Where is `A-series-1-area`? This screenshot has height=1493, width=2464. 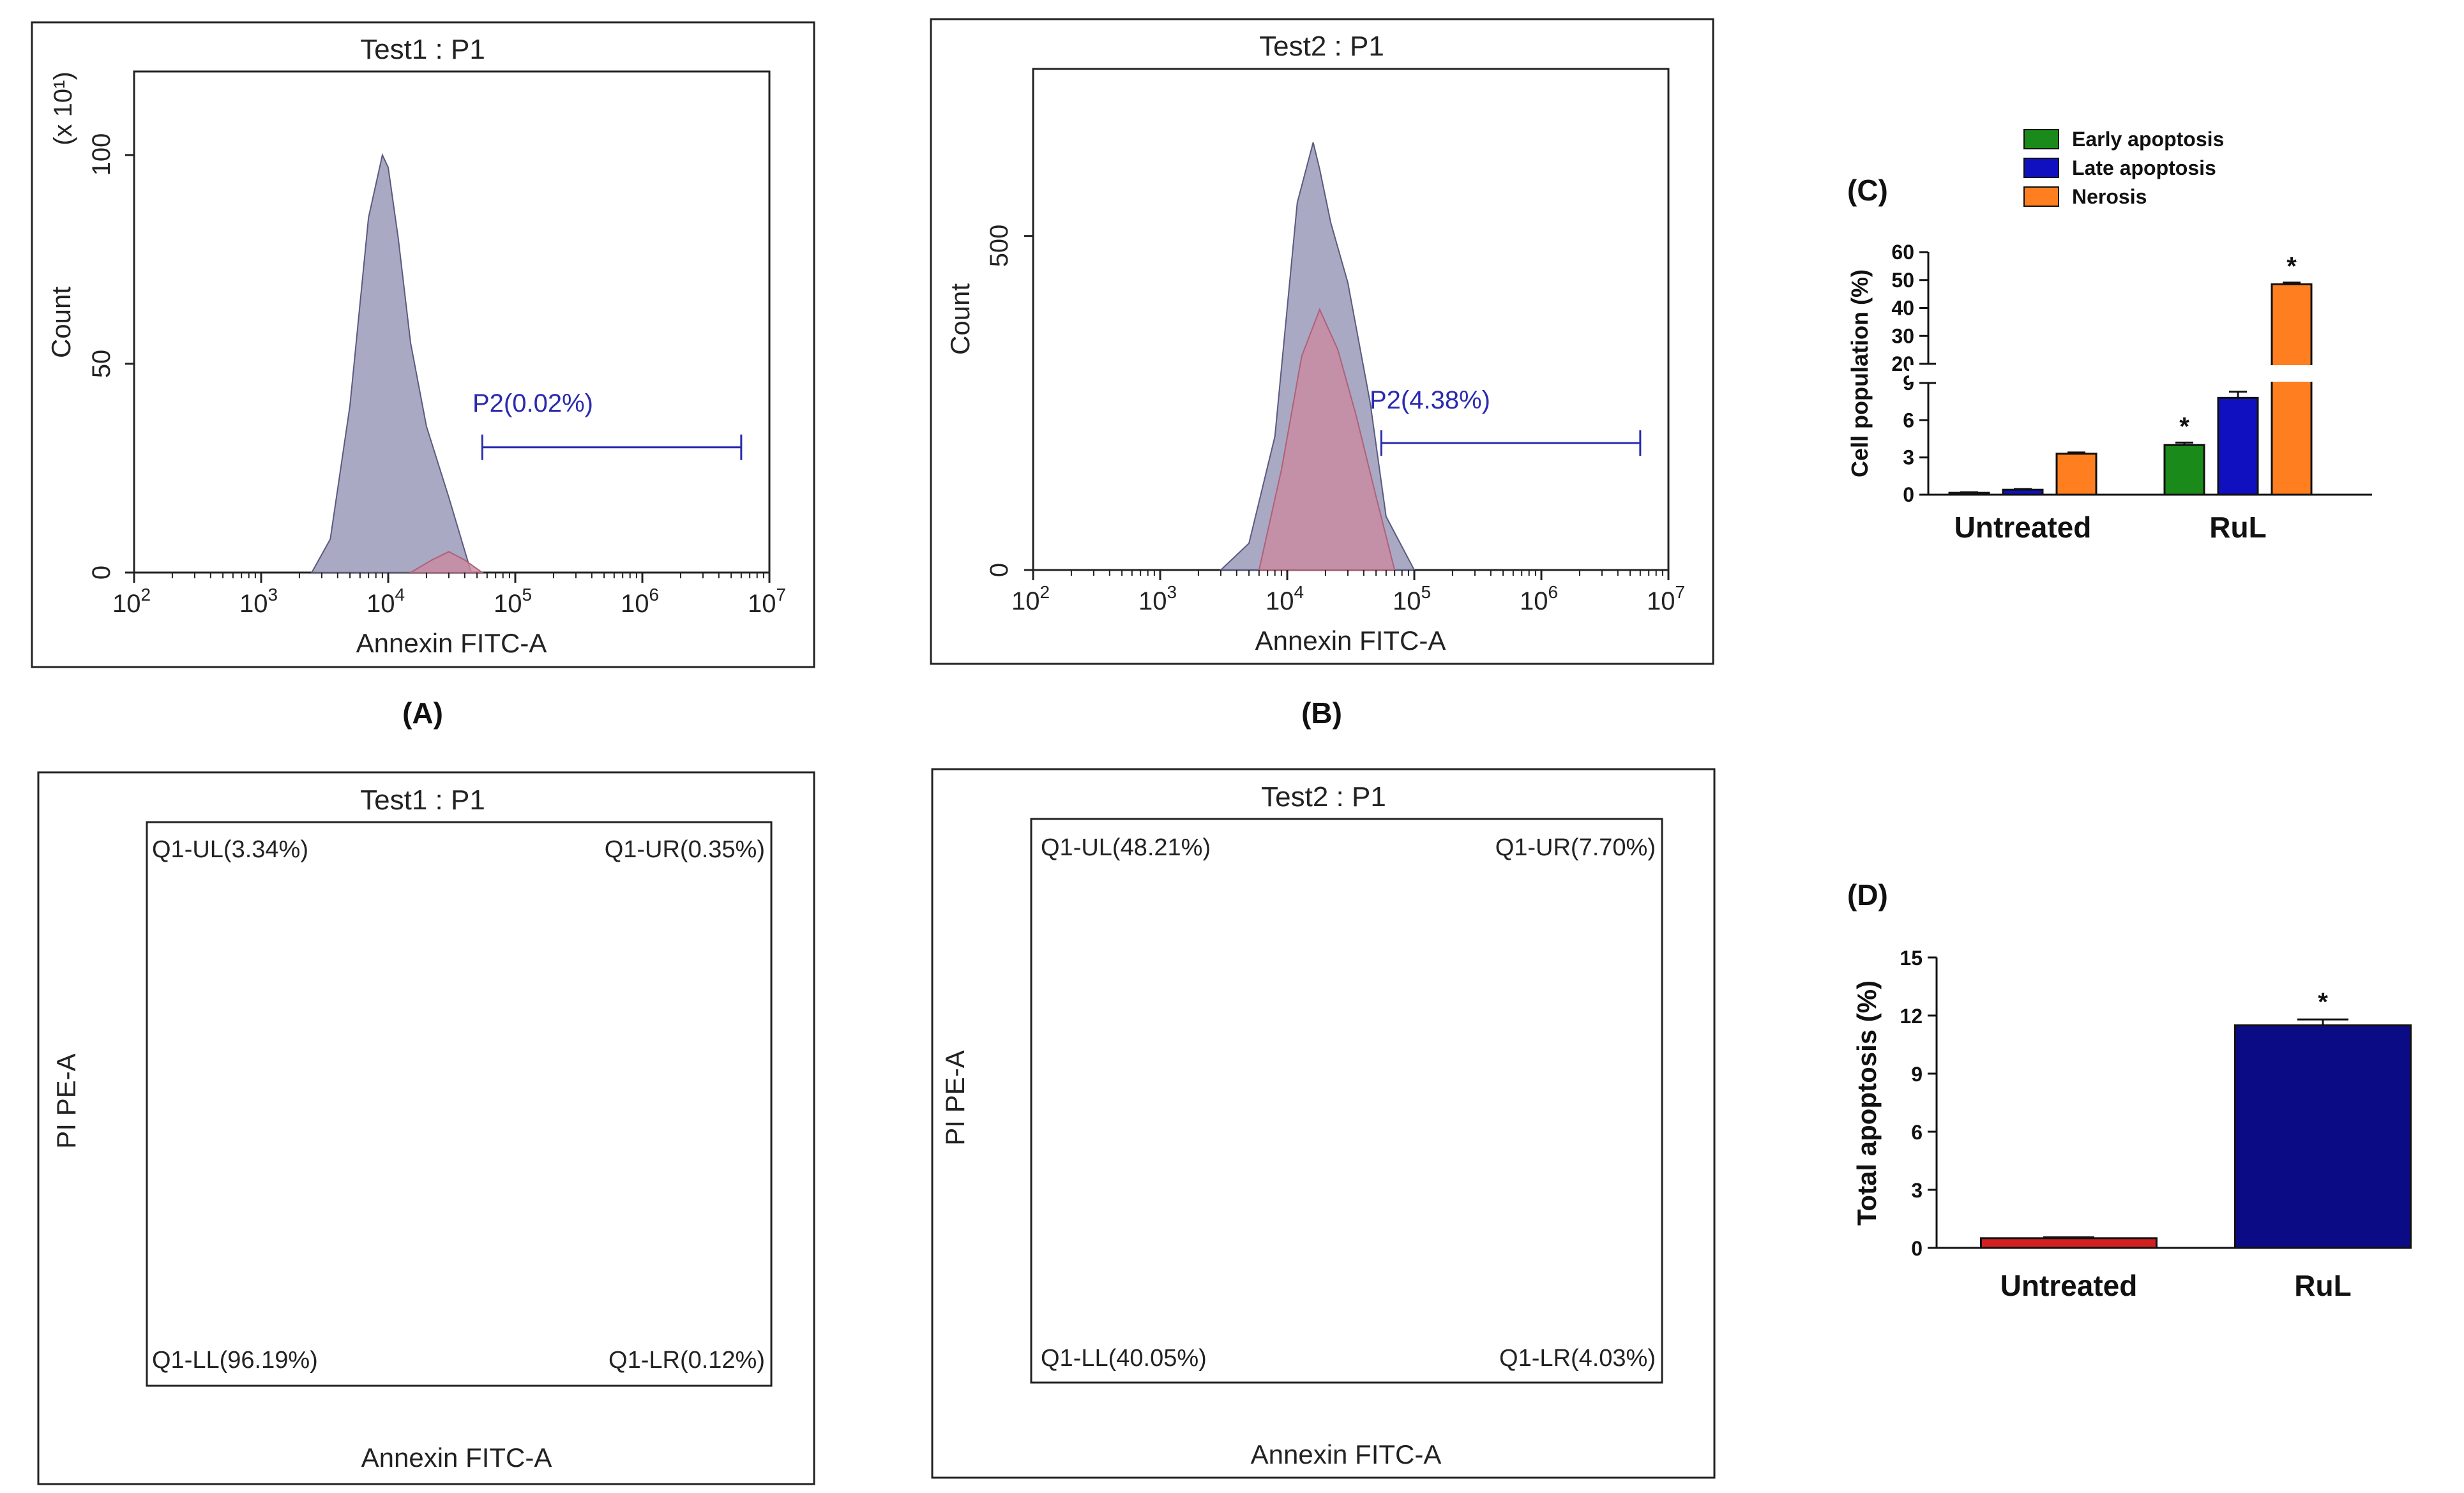
A-series-1-area is located at coordinates (446, 562).